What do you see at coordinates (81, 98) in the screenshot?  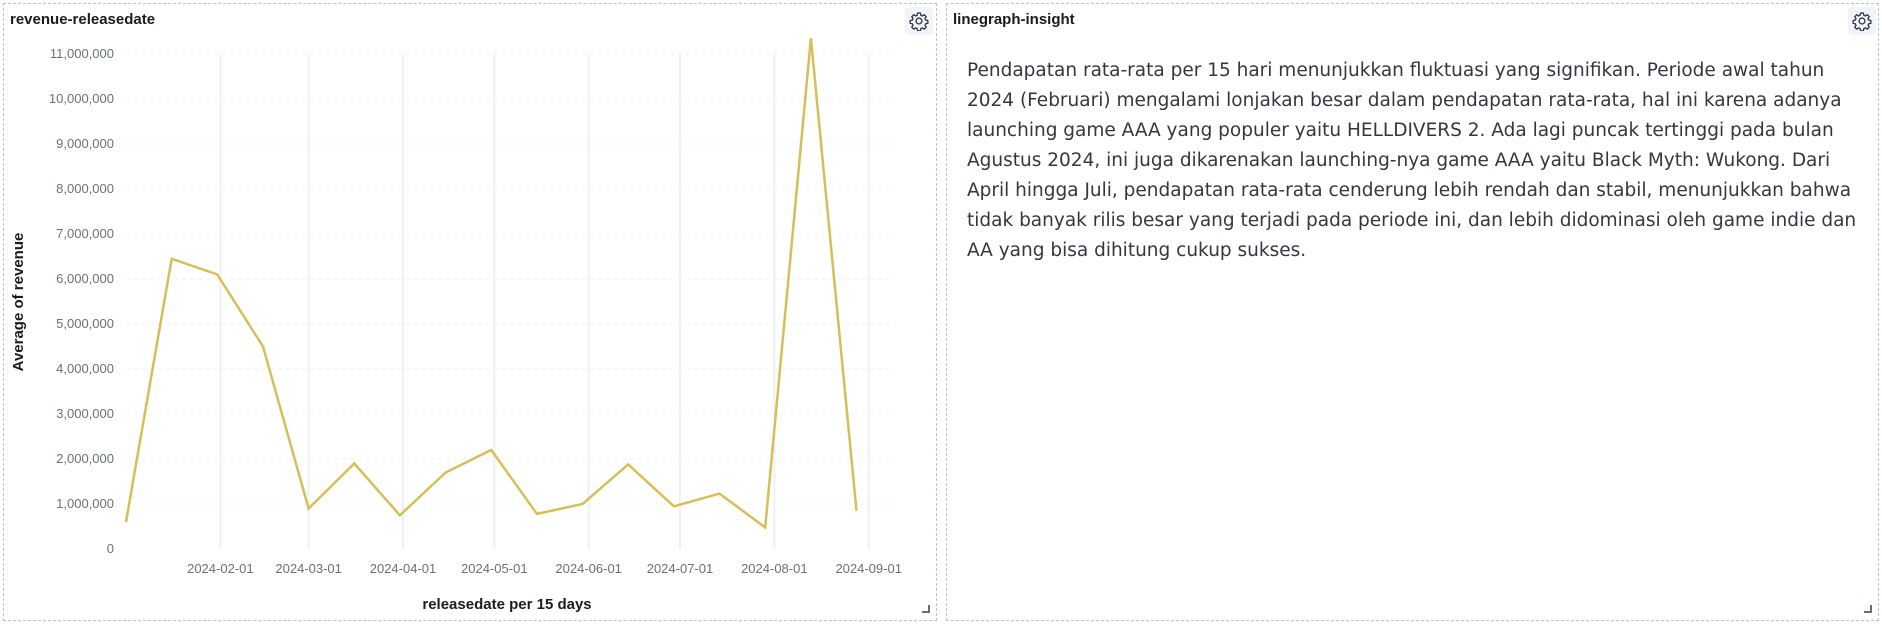 I see `y-tick-label: 10,000,000` at bounding box center [81, 98].